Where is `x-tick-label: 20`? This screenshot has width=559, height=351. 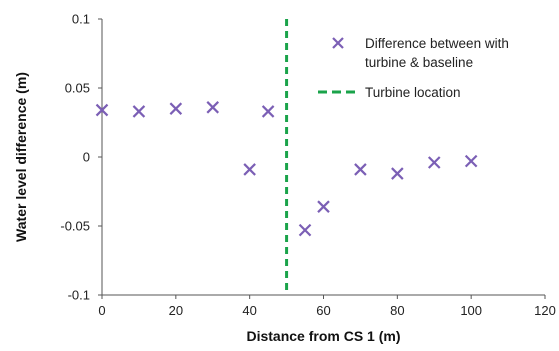
x-tick-label: 20 is located at coordinates (176, 310).